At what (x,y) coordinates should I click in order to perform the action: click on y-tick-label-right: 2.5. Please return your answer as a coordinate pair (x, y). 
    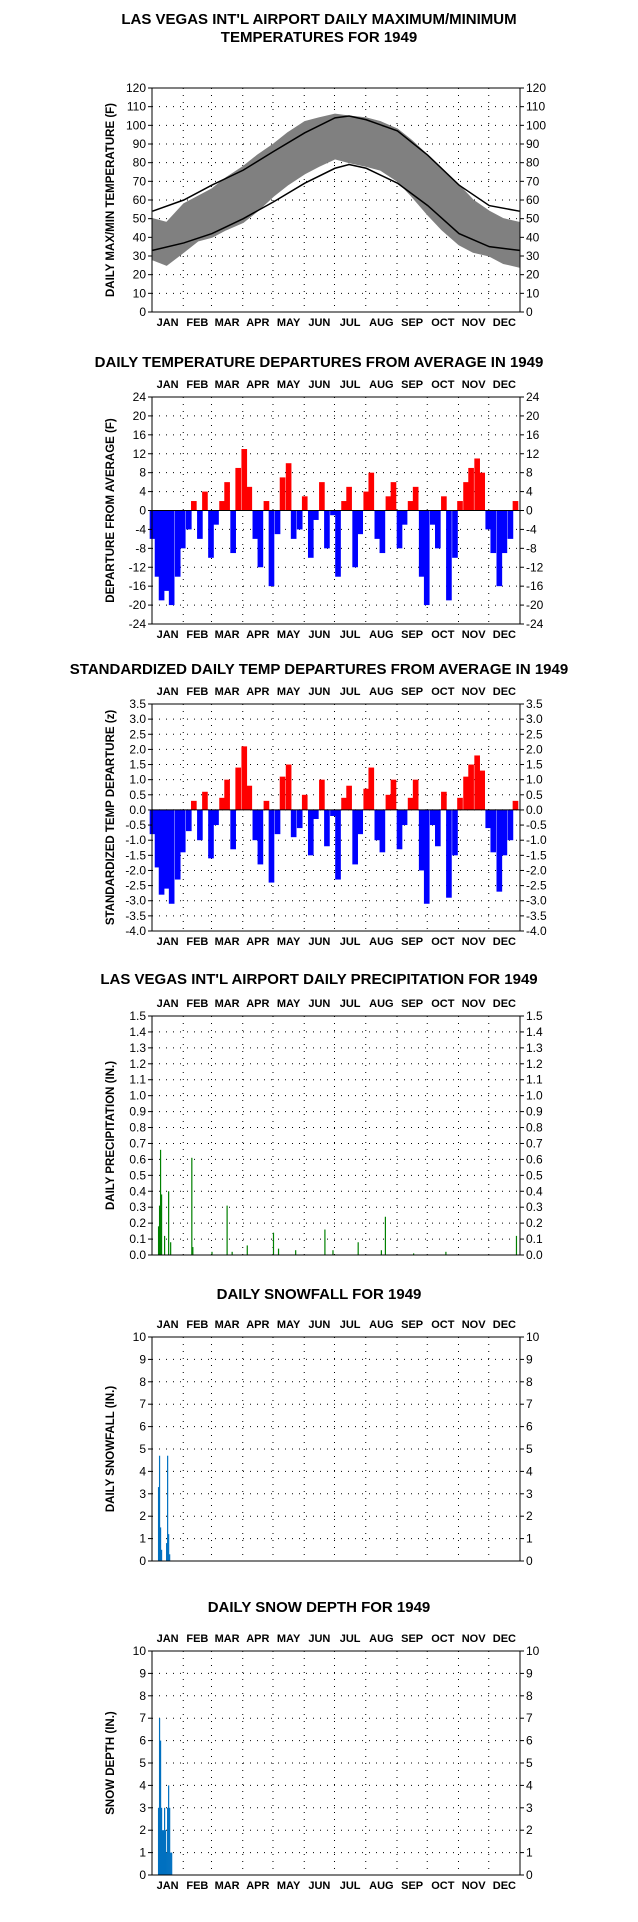
    Looking at the image, I should click on (534, 734).